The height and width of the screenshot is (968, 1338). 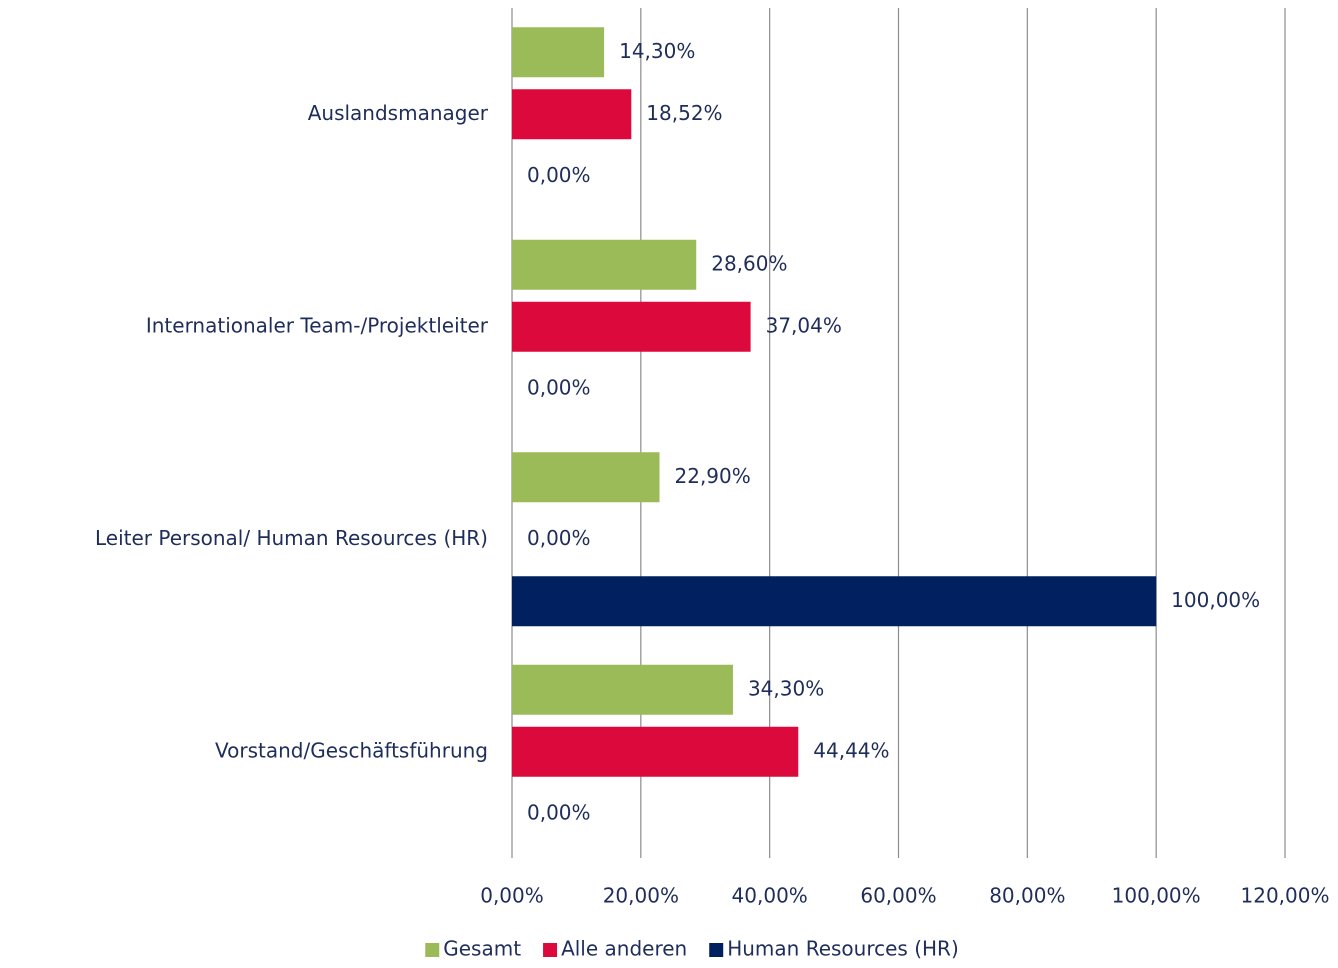 I want to click on x-tick-label: 100,00%, so click(x=1156, y=896).